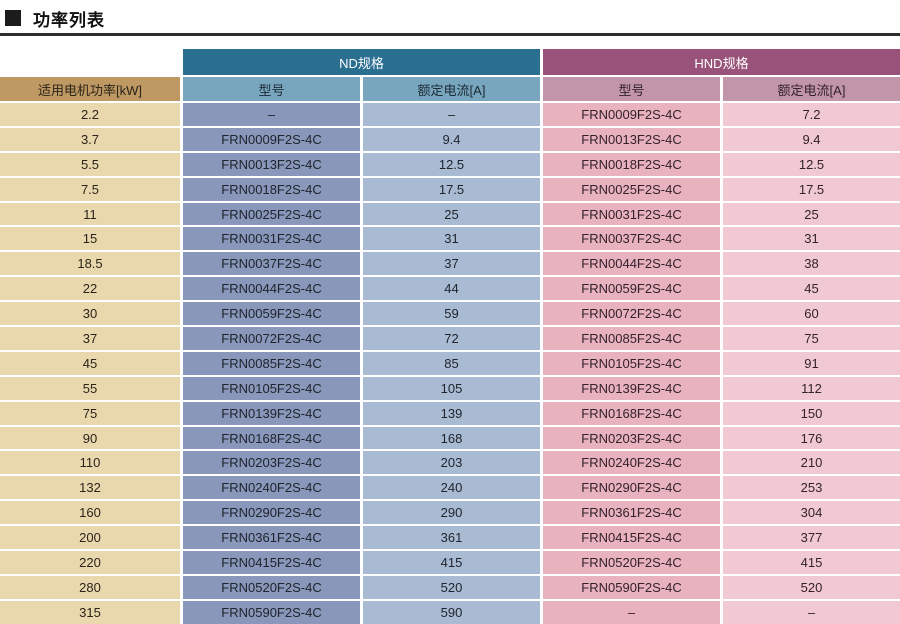 The image size is (900, 624). I want to click on hnd-rated-current-cell: 150, so click(811, 413).